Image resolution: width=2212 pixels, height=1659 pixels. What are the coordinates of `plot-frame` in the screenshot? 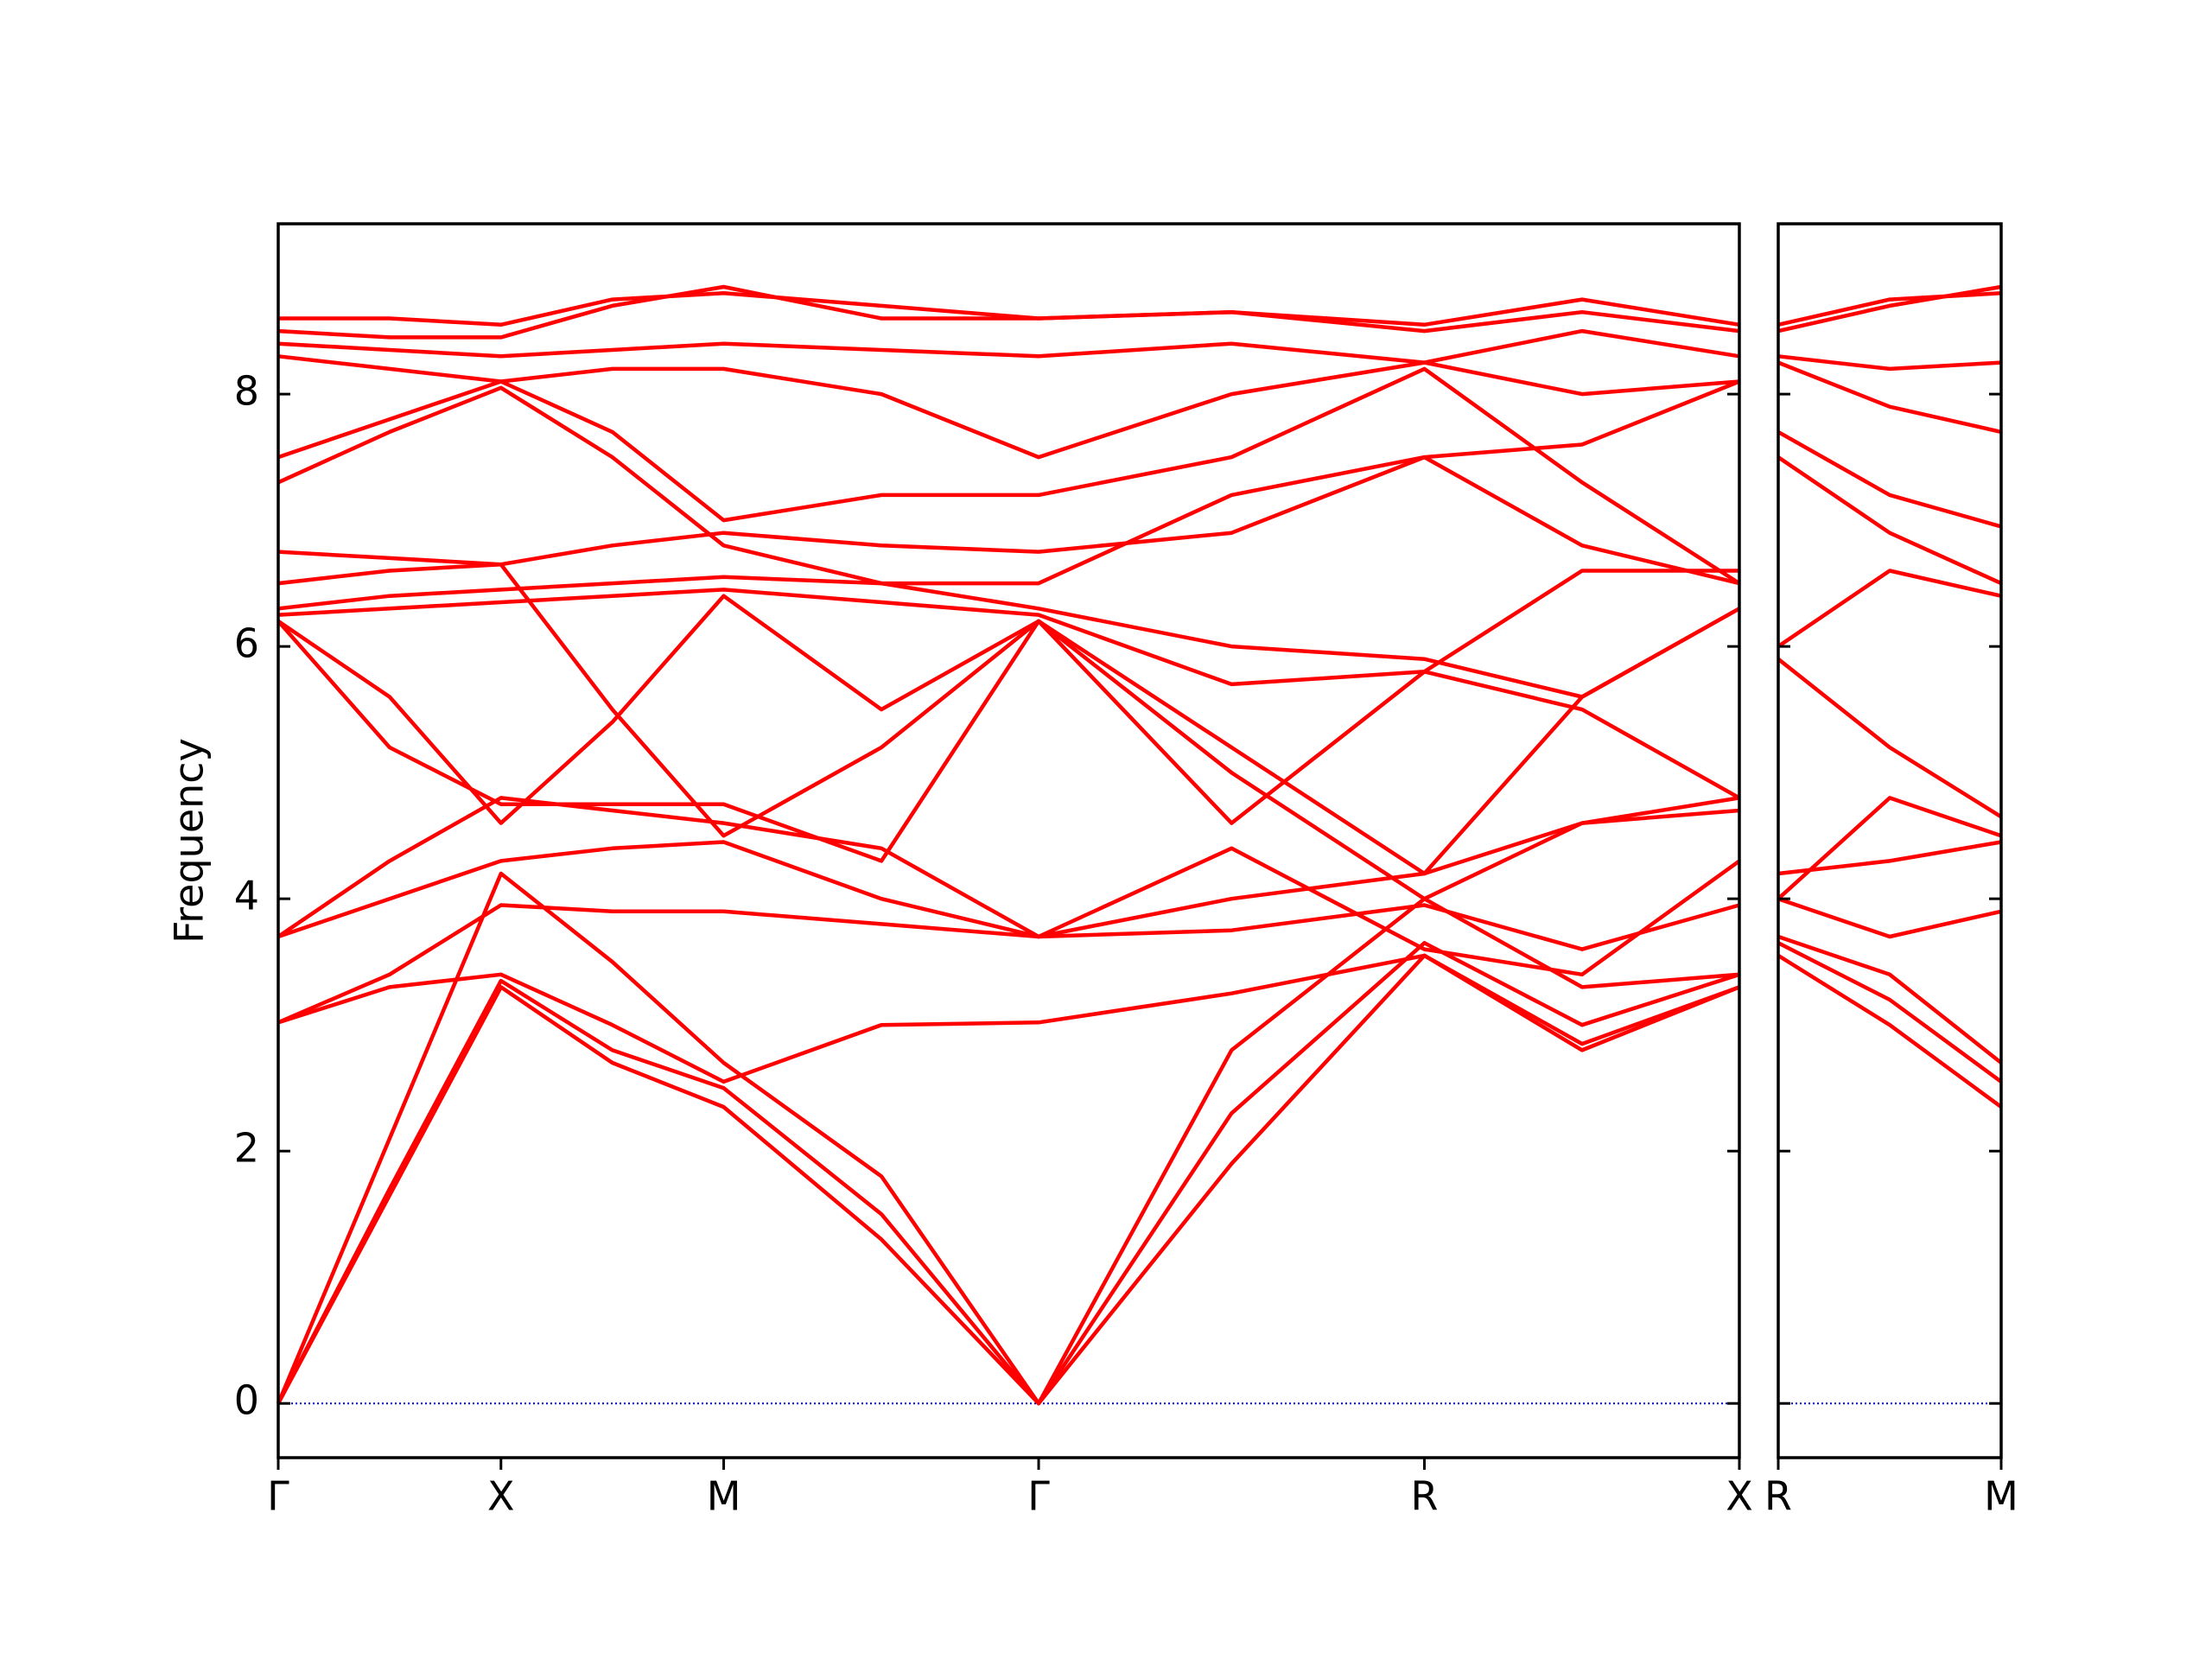 It's located at (1890, 840).